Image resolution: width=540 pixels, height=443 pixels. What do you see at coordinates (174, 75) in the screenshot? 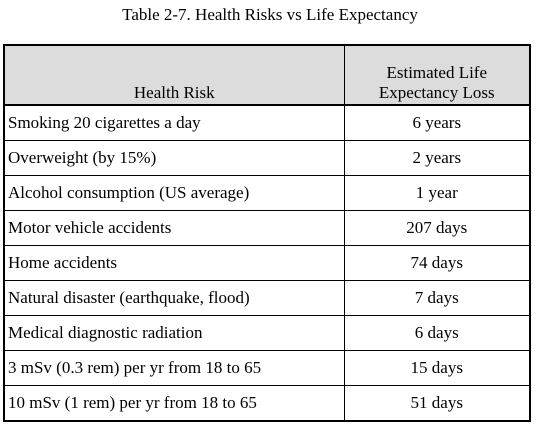
I see `header-health-risk: Health Risk` at bounding box center [174, 75].